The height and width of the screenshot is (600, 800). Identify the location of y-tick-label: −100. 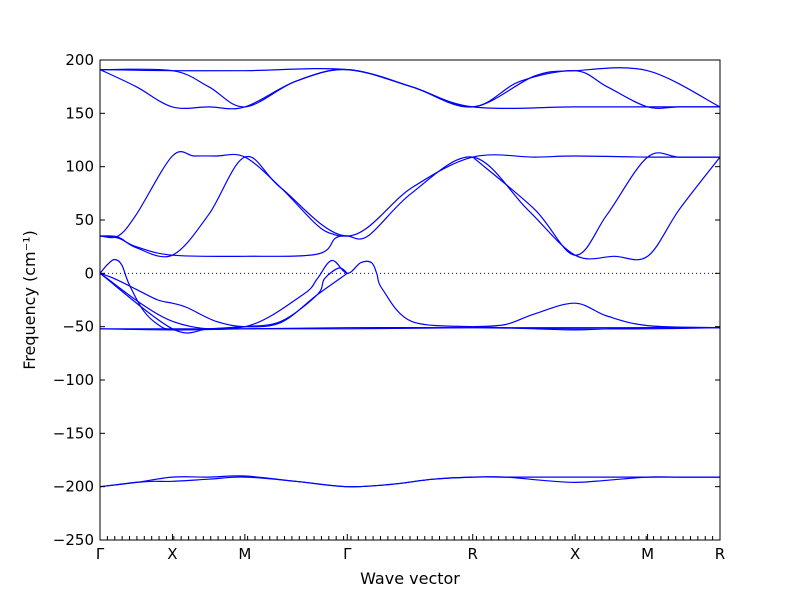
(73, 380).